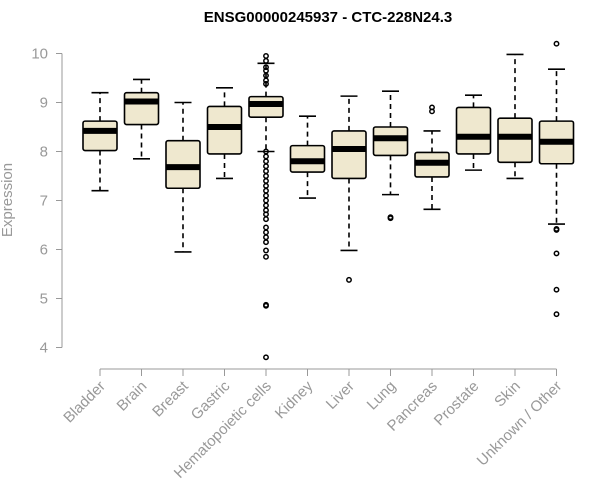  What do you see at coordinates (340, 395) in the screenshot?
I see `x-tick-label: Liver` at bounding box center [340, 395].